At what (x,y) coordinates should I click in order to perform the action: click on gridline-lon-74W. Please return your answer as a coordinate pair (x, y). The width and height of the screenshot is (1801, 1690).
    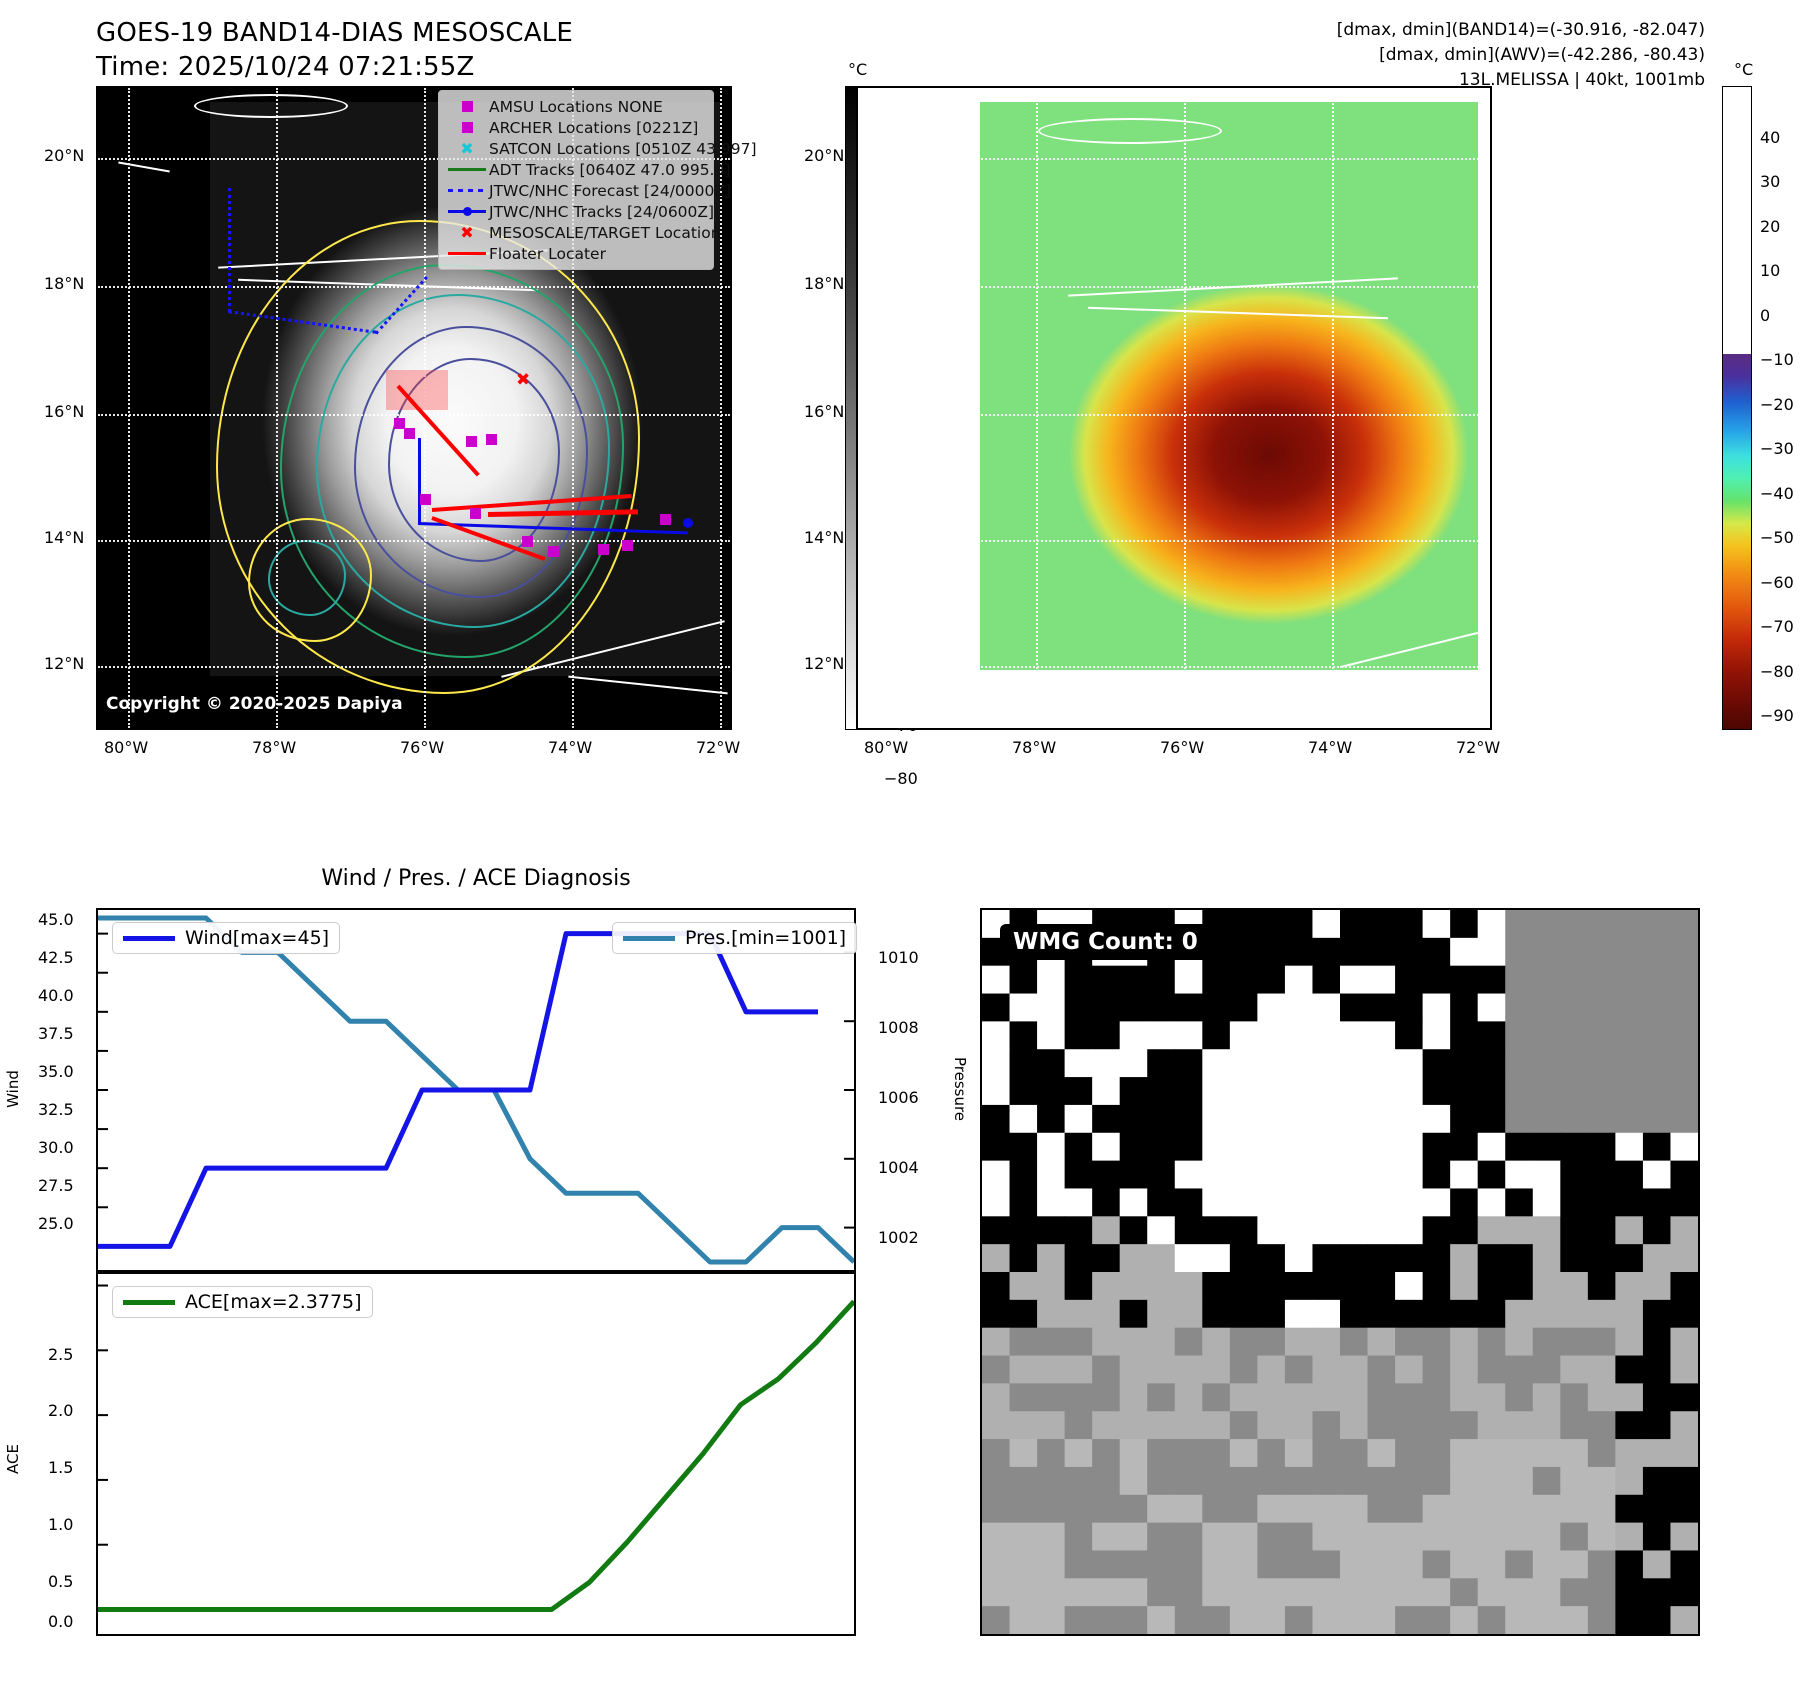
    Looking at the image, I should click on (1333, 408).